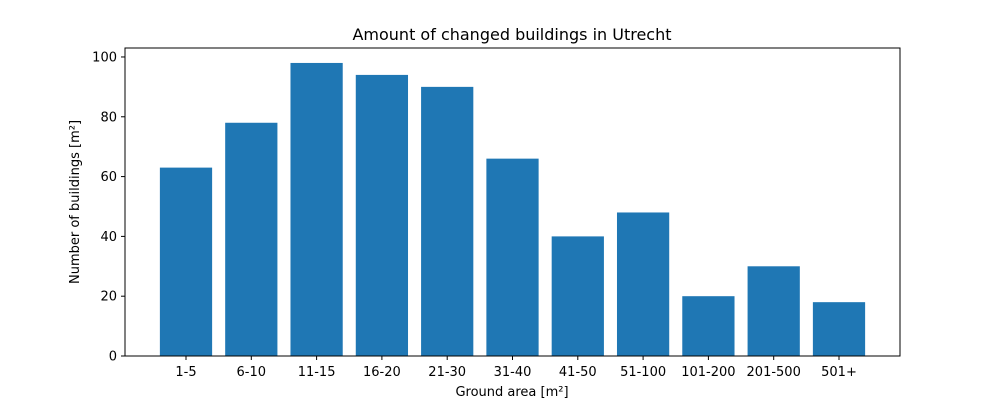  I want to click on x-tick-label: 41-50, so click(578, 372).